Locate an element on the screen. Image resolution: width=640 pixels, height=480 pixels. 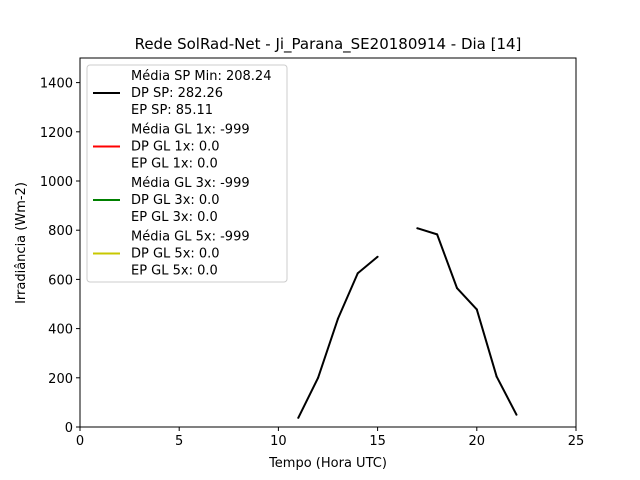
y-tick-label: 0 is located at coordinates (69, 428).